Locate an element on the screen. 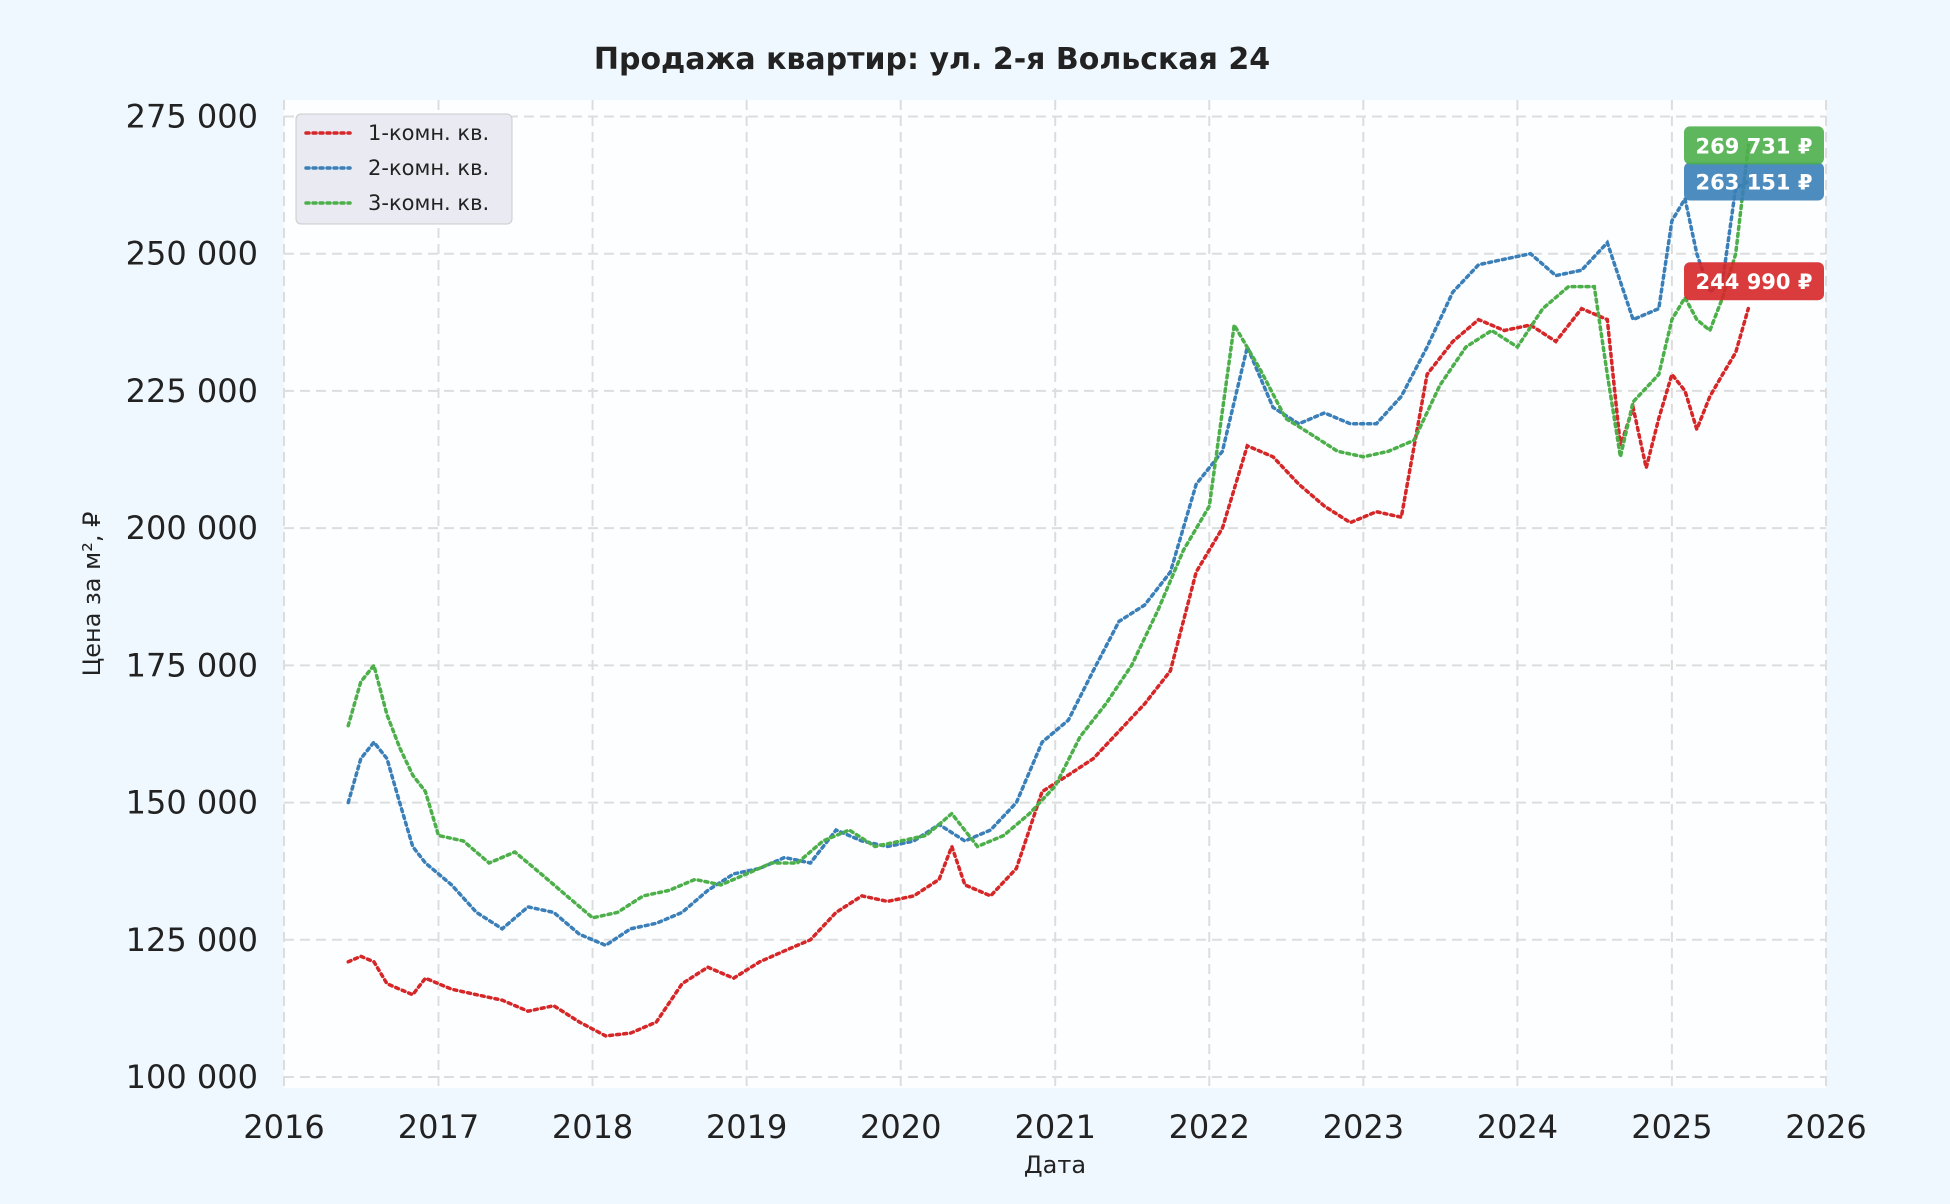  y-tick-label: 150 000 is located at coordinates (192, 803).